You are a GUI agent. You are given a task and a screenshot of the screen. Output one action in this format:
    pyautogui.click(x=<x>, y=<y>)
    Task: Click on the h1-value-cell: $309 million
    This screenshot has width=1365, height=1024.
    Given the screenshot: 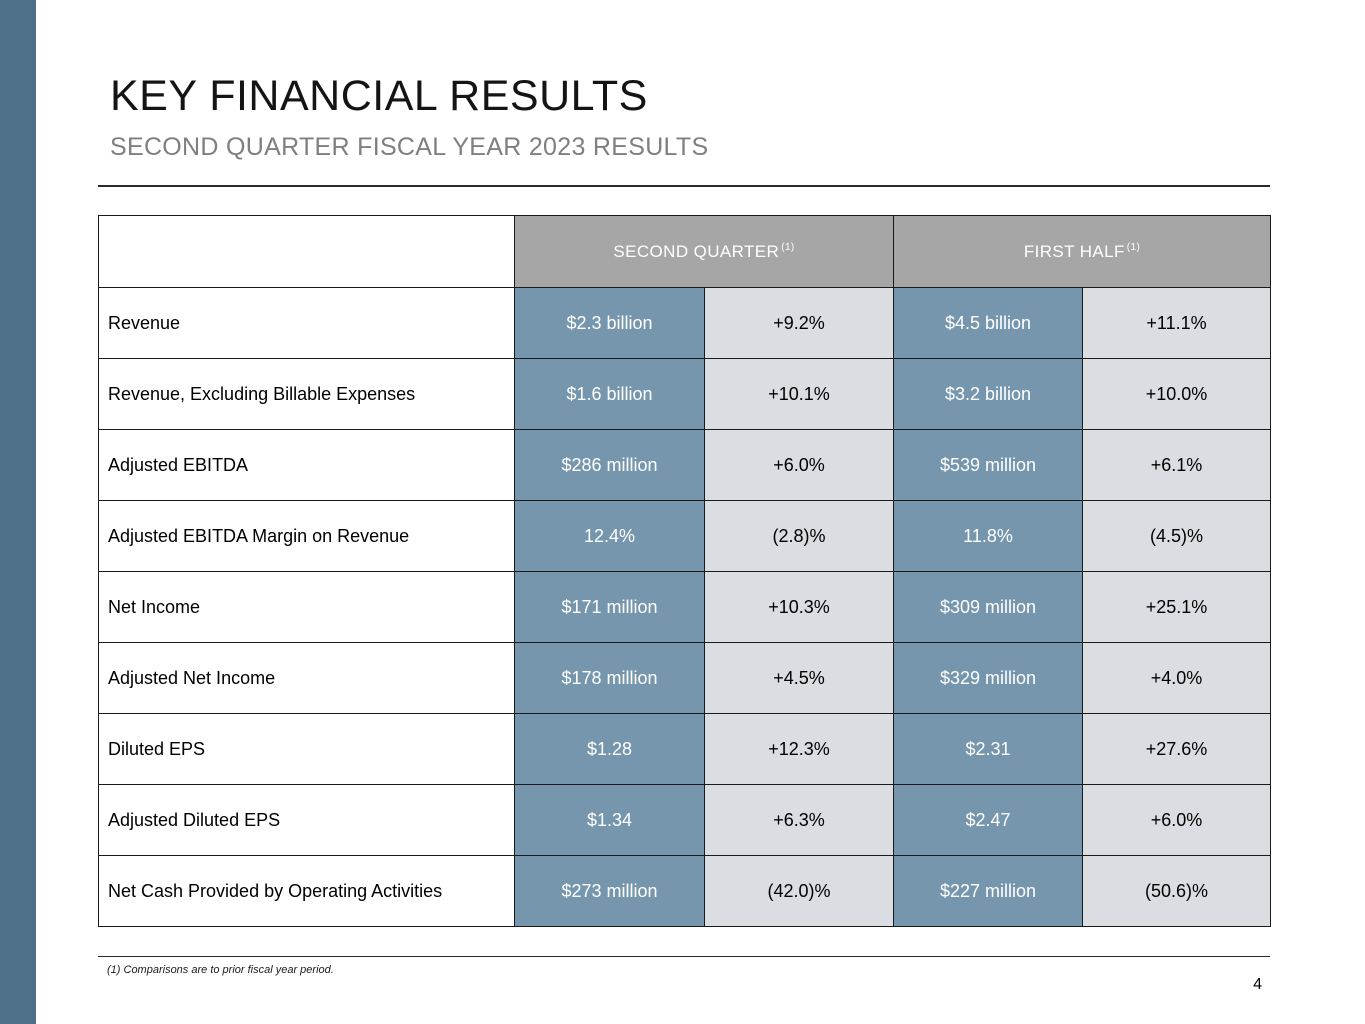 What is the action you would take?
    pyautogui.click(x=988, y=607)
    